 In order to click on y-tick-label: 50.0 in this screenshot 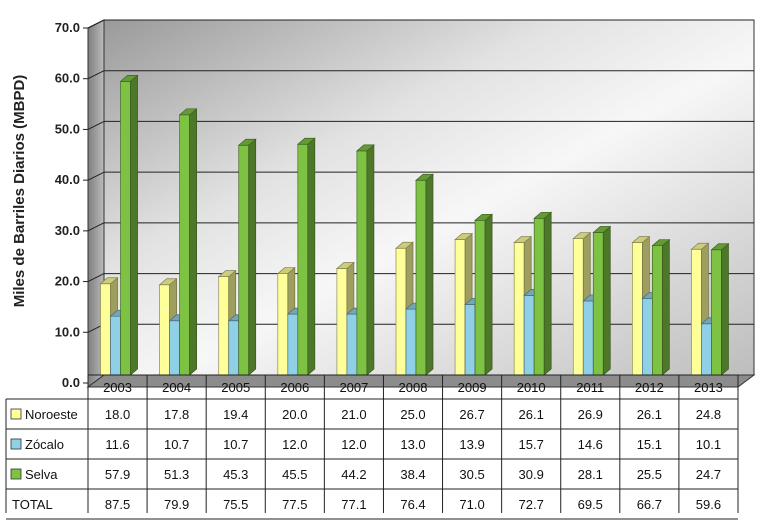, I will do `click(67, 128)`.